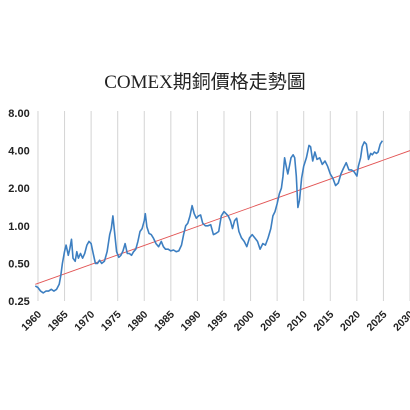  Describe the element at coordinates (18, 264) in the screenshot. I see `y-tick-label: 0.50` at that location.